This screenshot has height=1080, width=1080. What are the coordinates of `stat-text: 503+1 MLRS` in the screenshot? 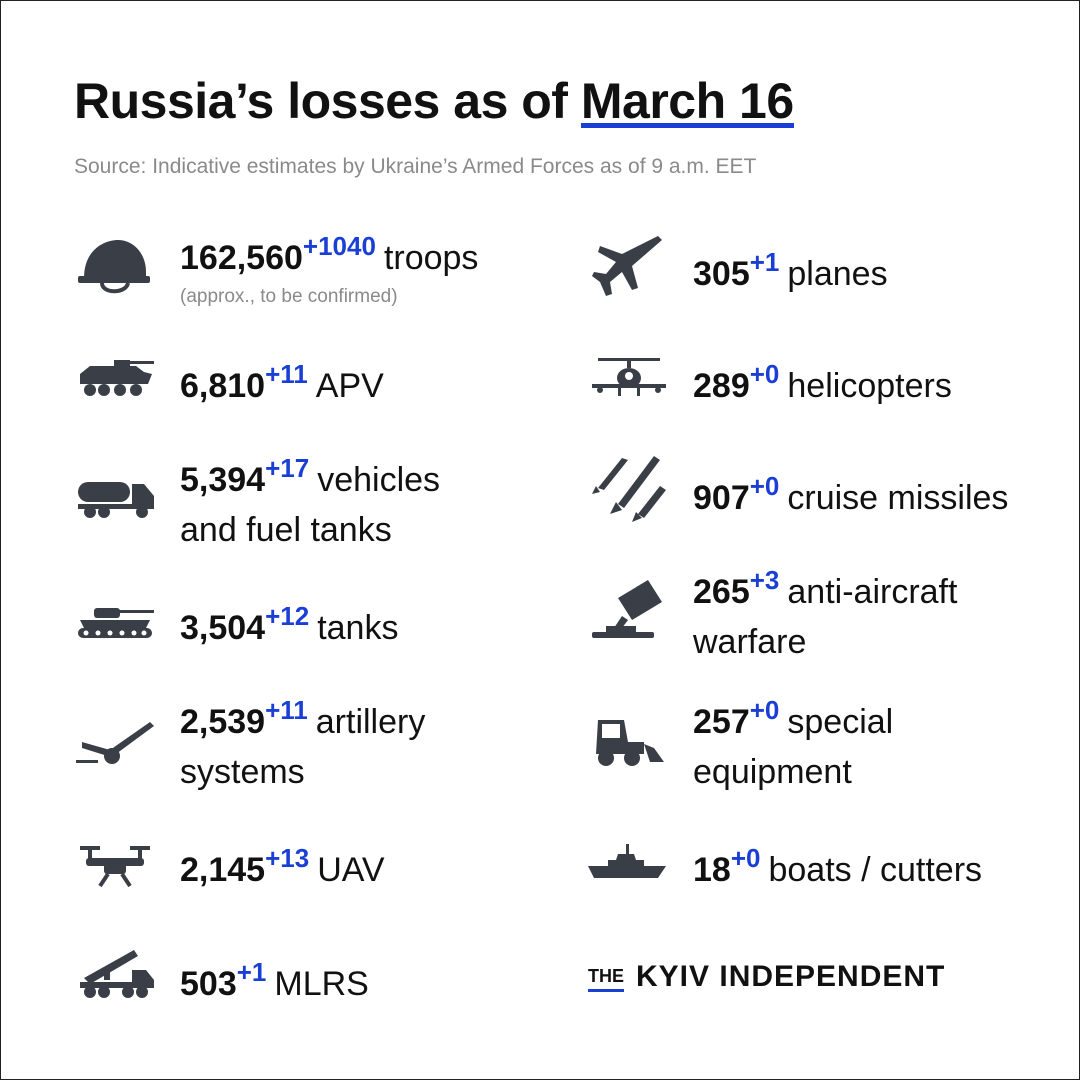 It's located at (274, 983).